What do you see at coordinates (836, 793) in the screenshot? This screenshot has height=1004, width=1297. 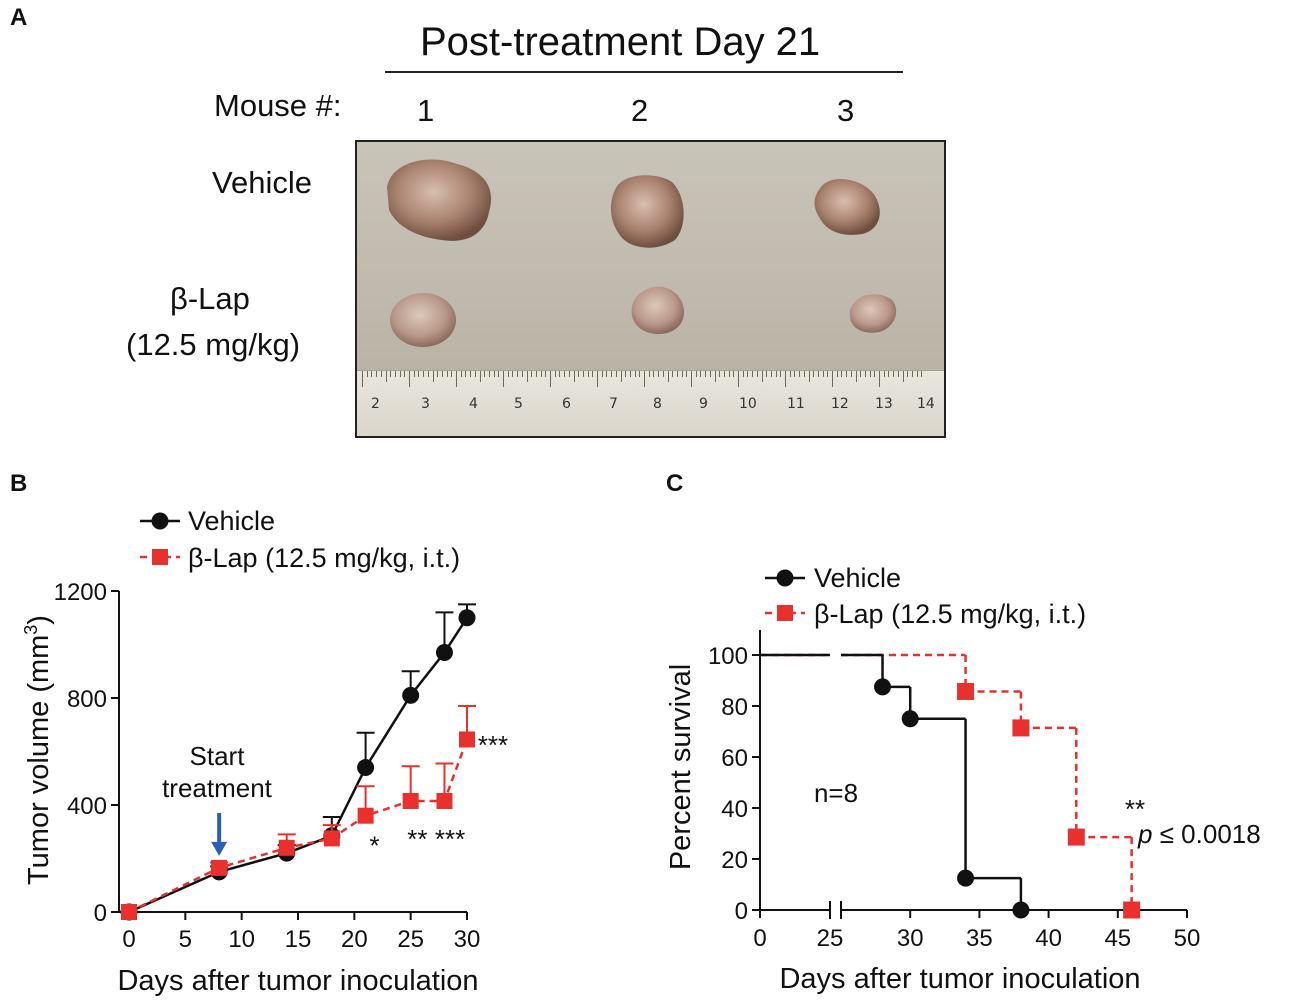 I see `n-label: n=8` at bounding box center [836, 793].